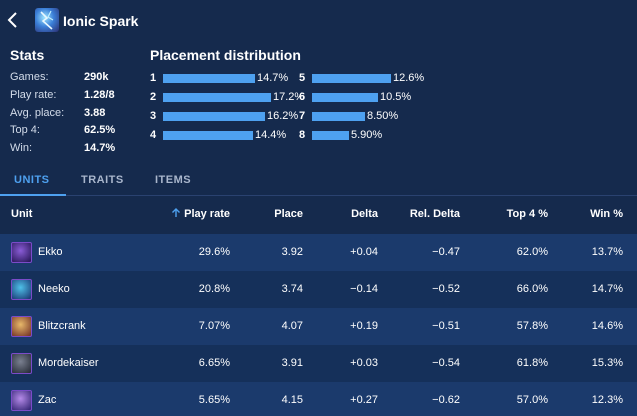 This screenshot has height=416, width=637. I want to click on stat-label-play-rate: Play rate:, so click(33, 95).